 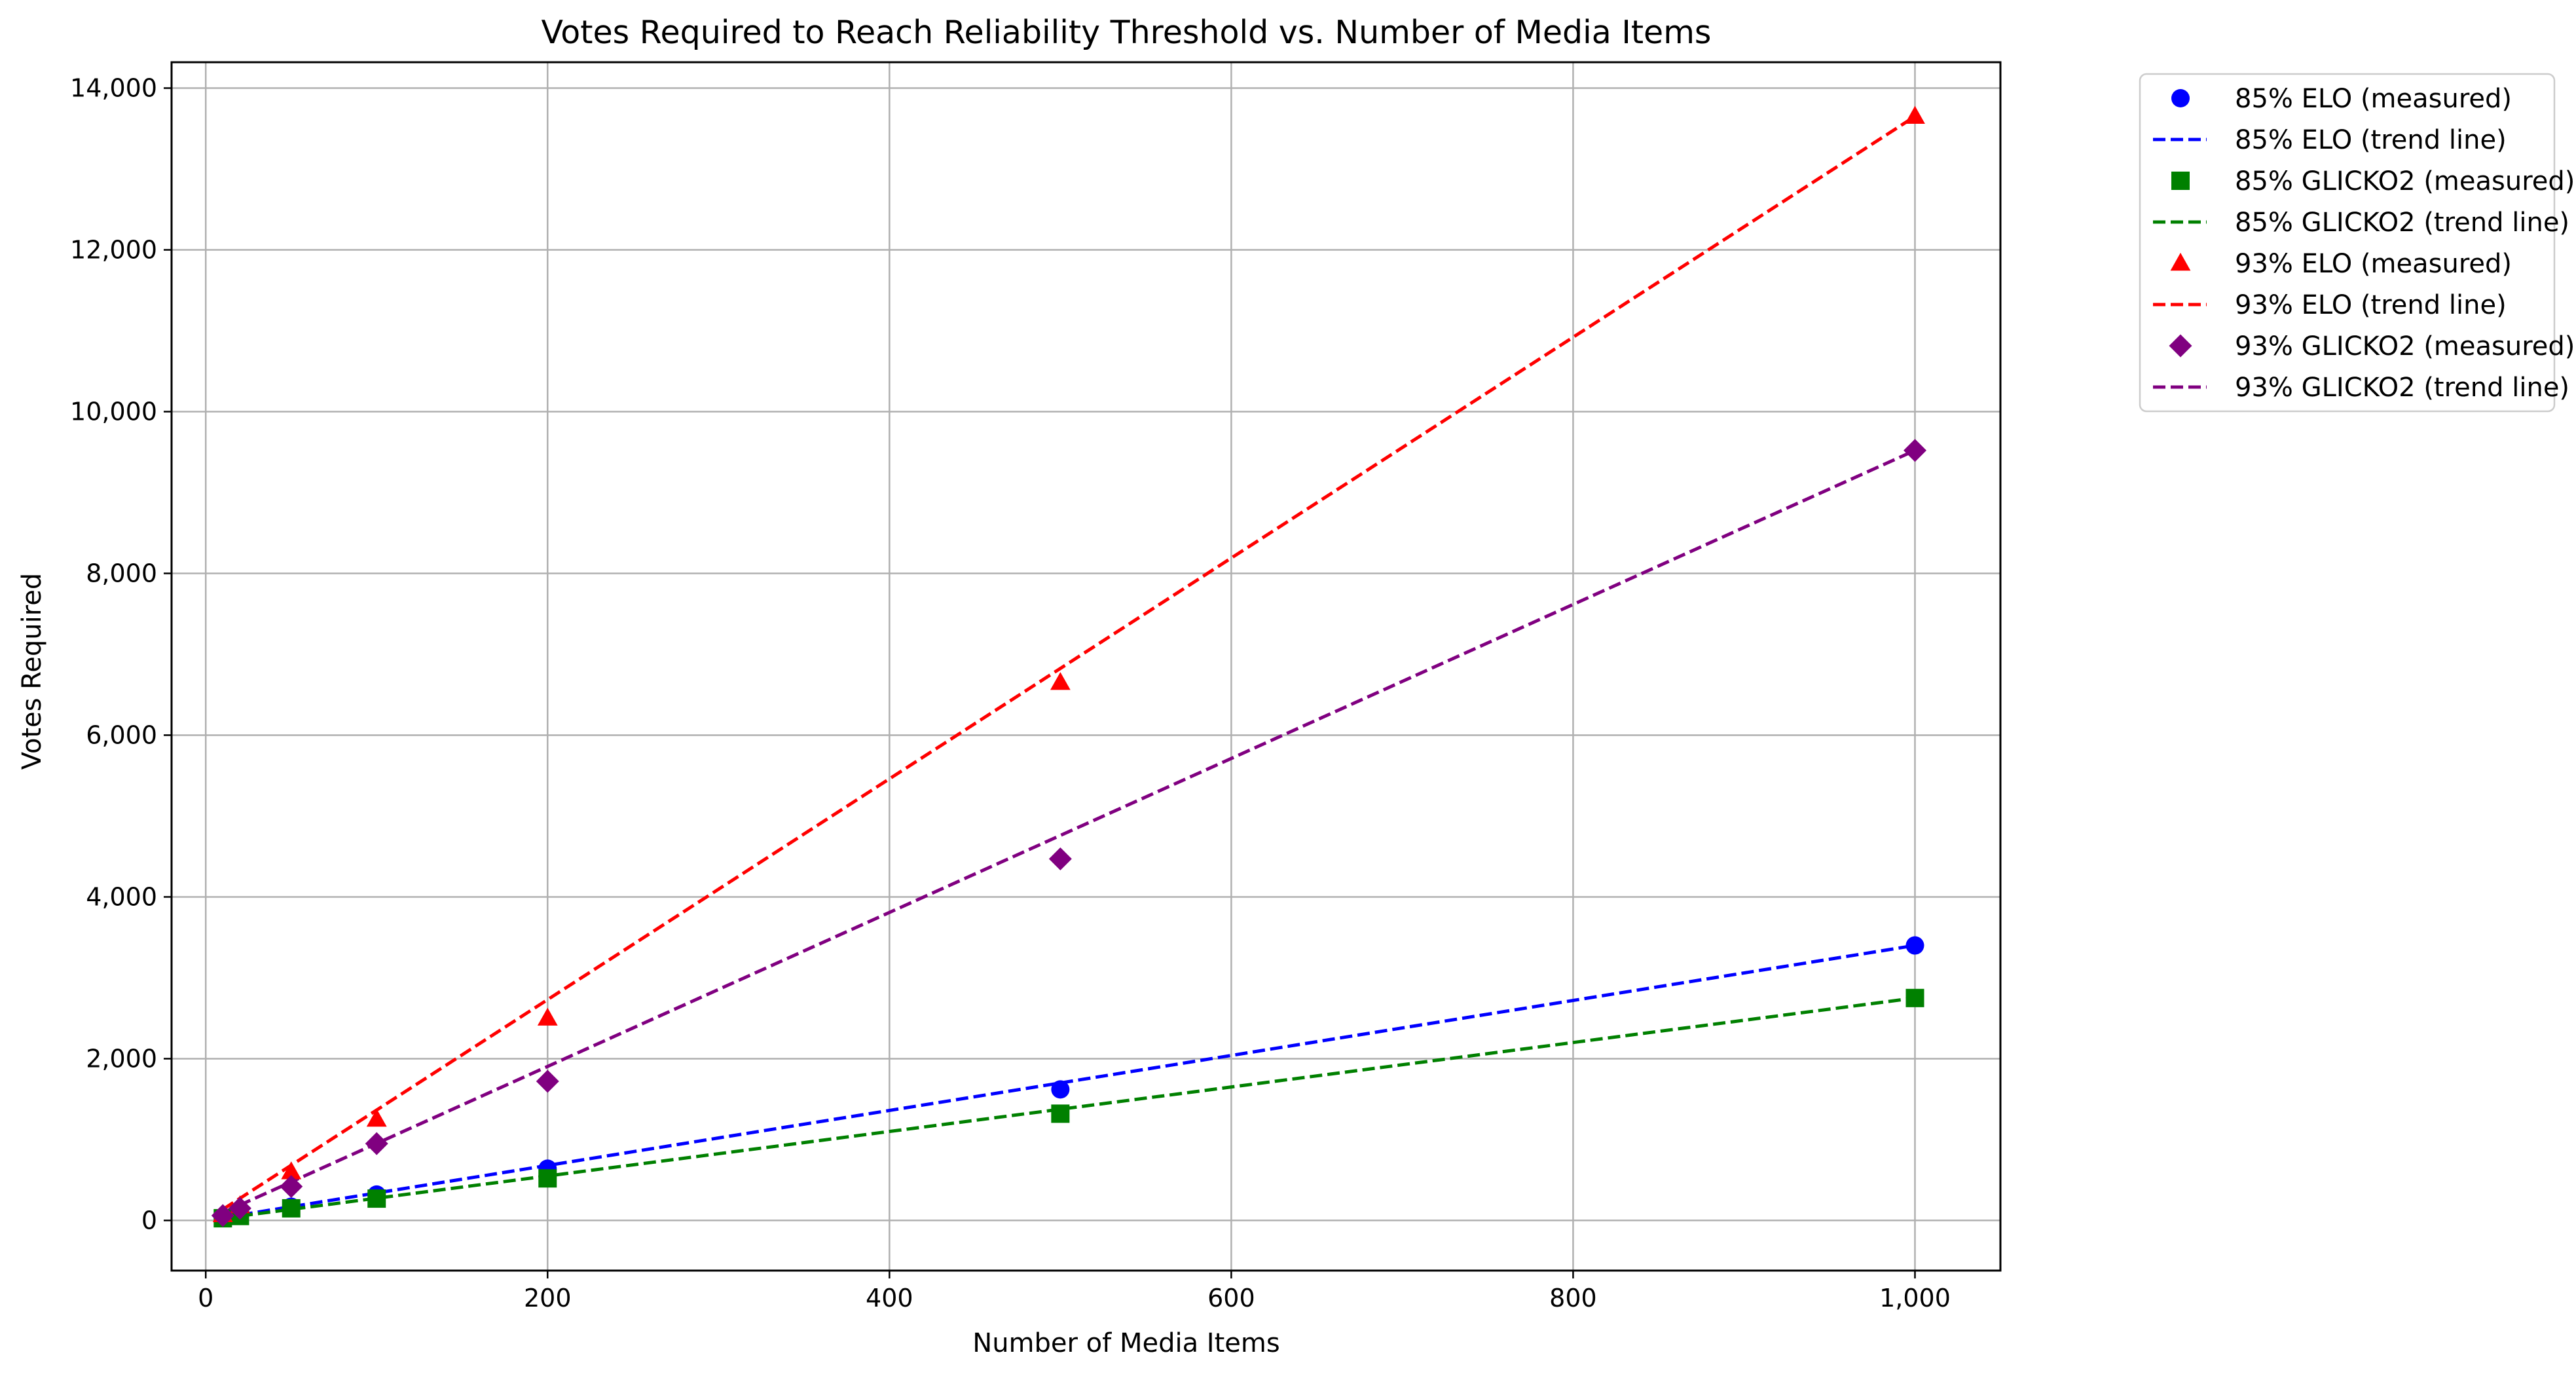 What do you see at coordinates (2373, 264) in the screenshot?
I see `legend-label-93-elo-measured: 93% ELO (measured)` at bounding box center [2373, 264].